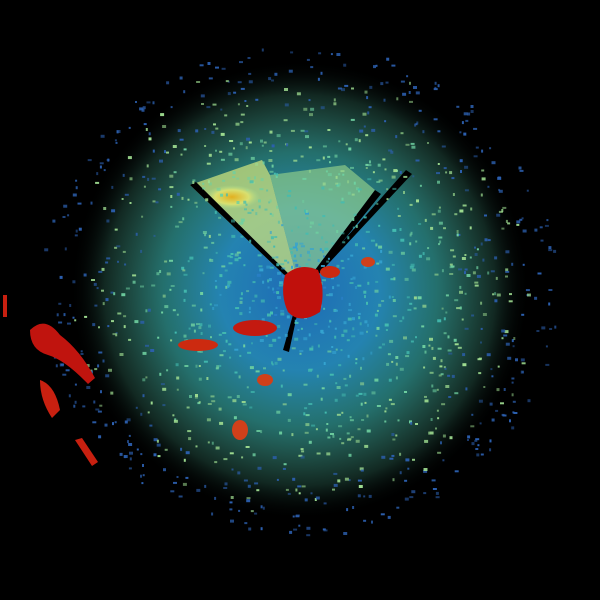 The height and width of the screenshot is (600, 600). Describe the element at coordinates (86, 452) in the screenshot. I see `line-cell` at that location.